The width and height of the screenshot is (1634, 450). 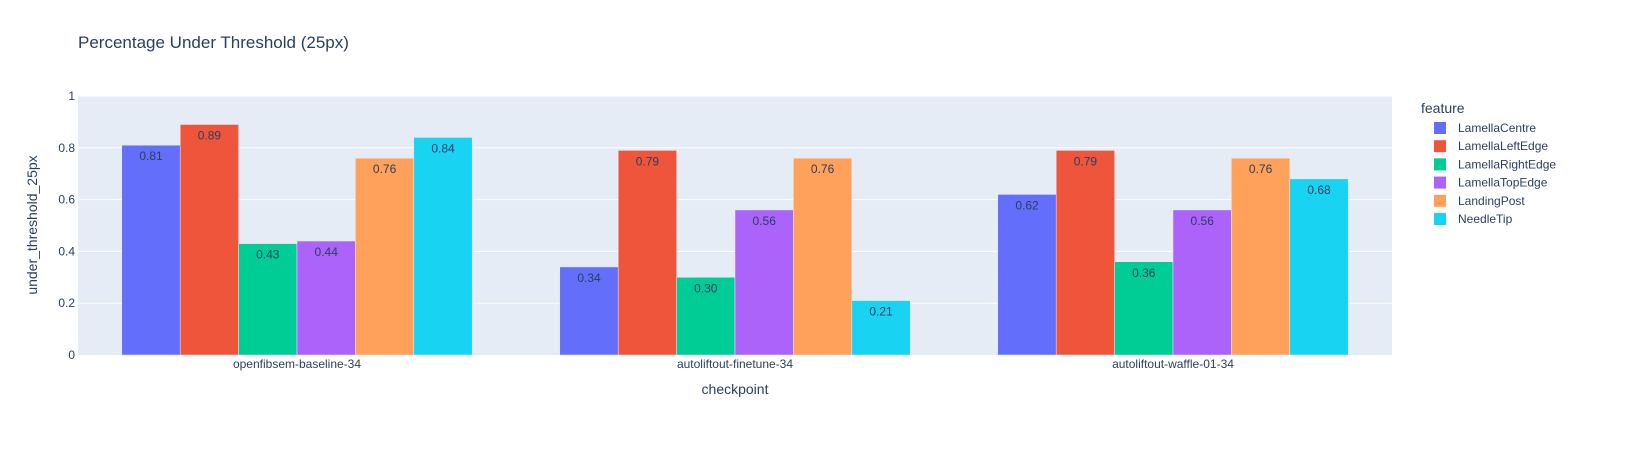 I want to click on x-tick-label: autoliftout-waffle-01-34, so click(x=1173, y=364).